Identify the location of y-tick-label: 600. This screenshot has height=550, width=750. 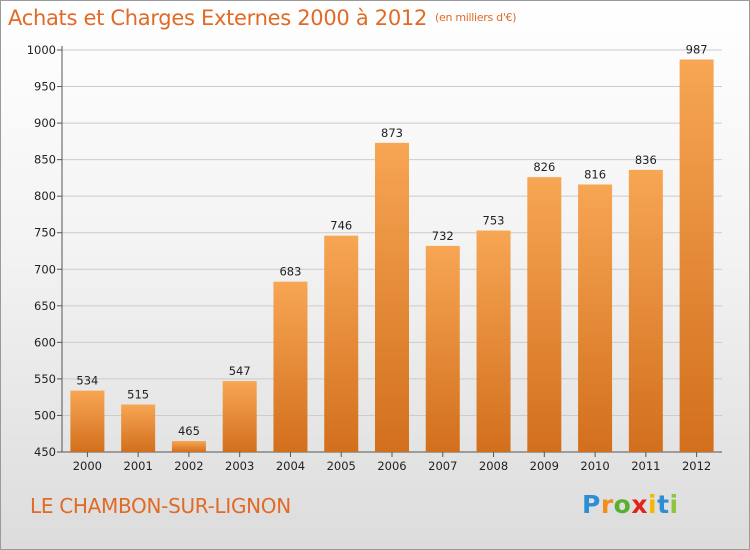
(45, 342).